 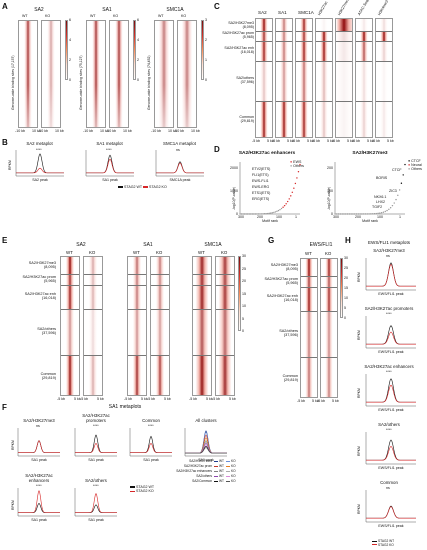 I want to click on panel-g-colorbar-tick: 30, so click(x=346, y=258).